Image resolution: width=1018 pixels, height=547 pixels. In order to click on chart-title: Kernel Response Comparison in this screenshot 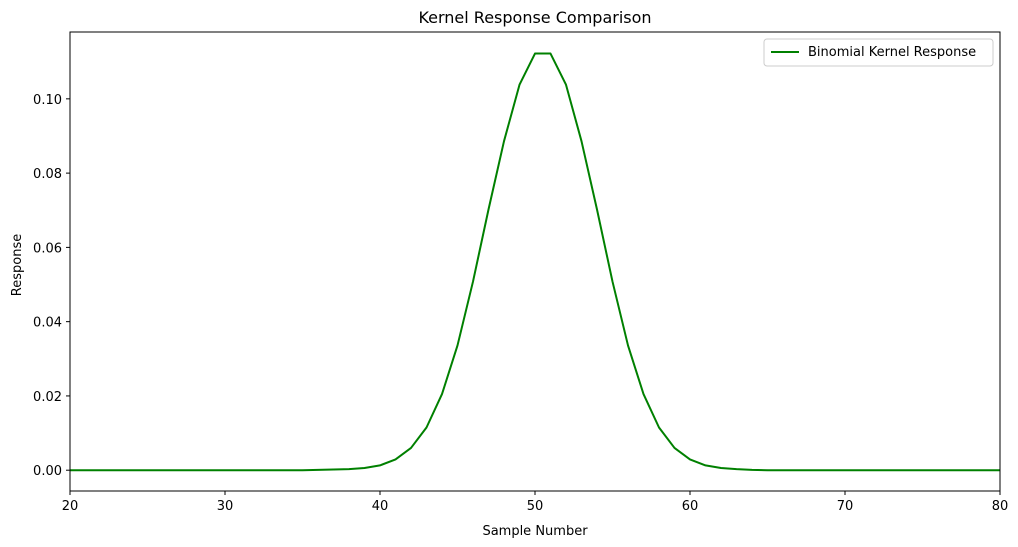, I will do `click(534, 17)`.